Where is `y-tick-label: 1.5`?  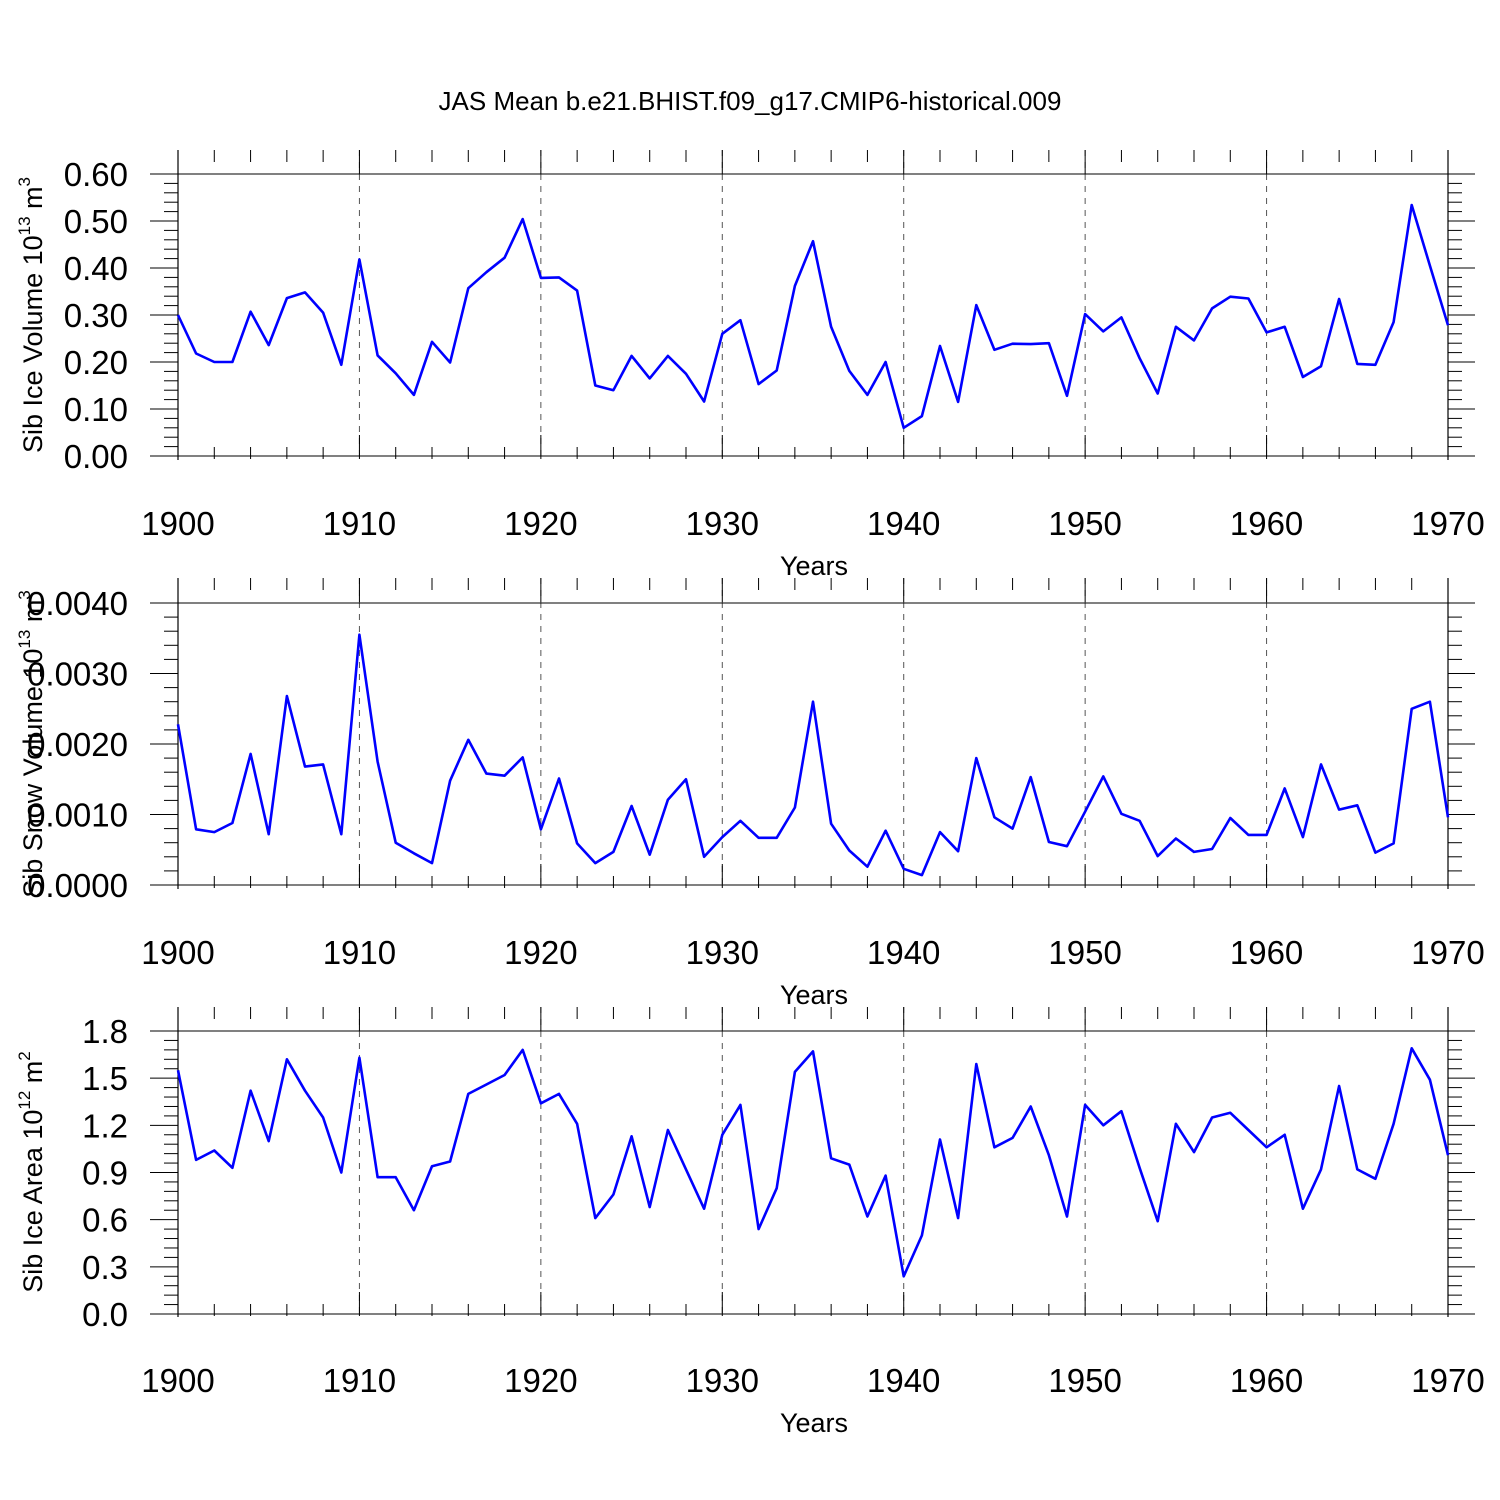 y-tick-label: 1.5 is located at coordinates (105, 1078).